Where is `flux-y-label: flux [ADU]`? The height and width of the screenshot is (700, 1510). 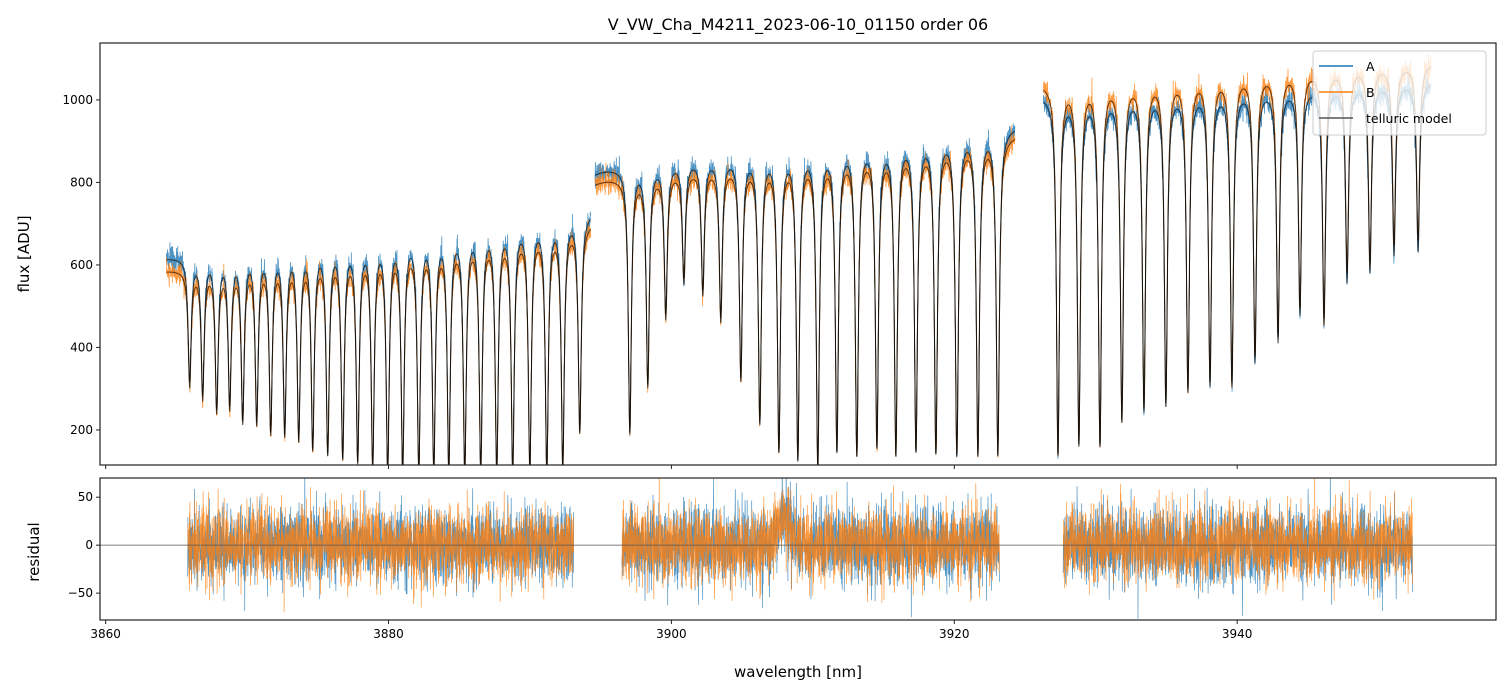
flux-y-label: flux [ADU] is located at coordinates (24, 253).